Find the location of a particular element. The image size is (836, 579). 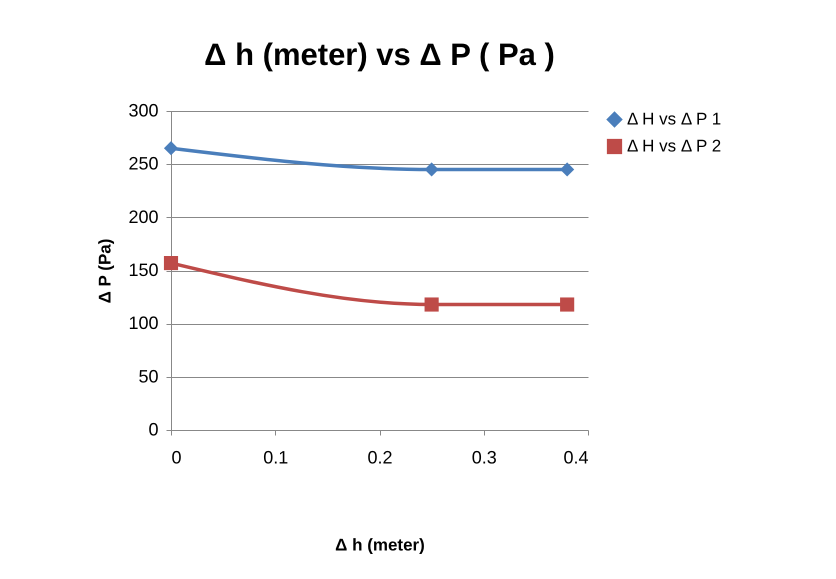

x-tick-label: 0.4 is located at coordinates (575, 458).